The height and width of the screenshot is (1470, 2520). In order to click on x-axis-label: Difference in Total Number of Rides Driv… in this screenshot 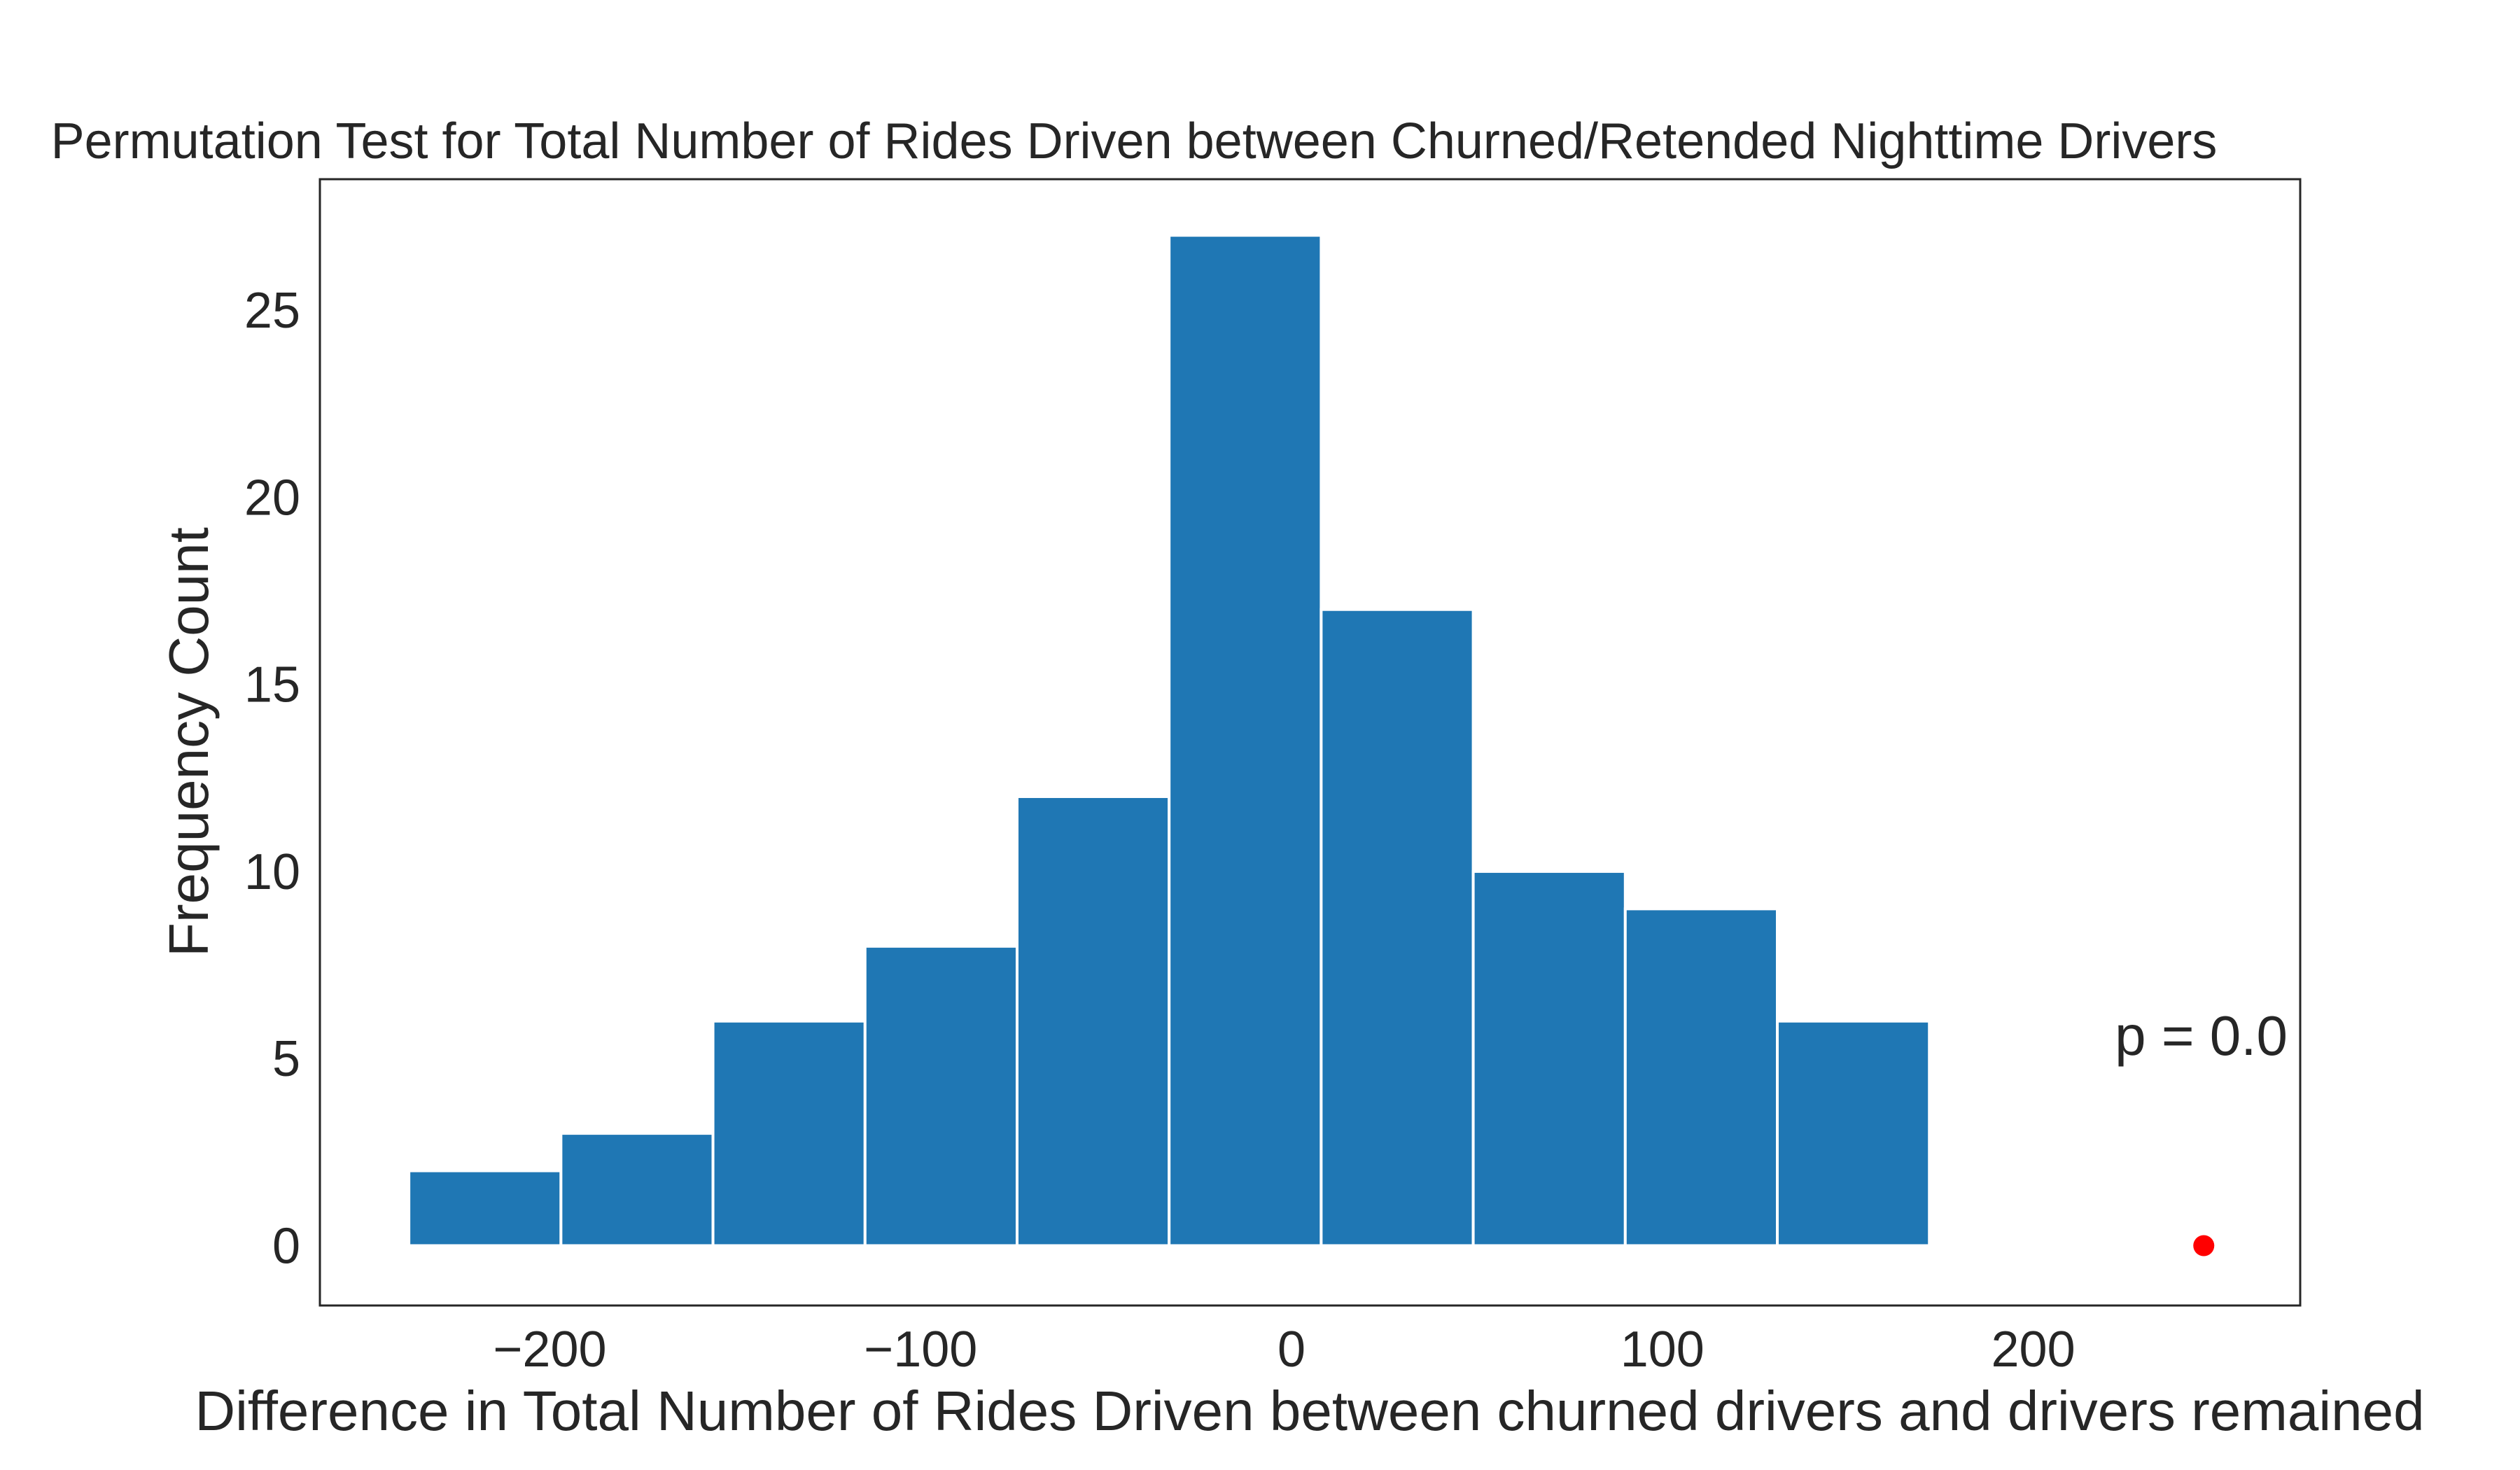, I will do `click(1309, 1411)`.